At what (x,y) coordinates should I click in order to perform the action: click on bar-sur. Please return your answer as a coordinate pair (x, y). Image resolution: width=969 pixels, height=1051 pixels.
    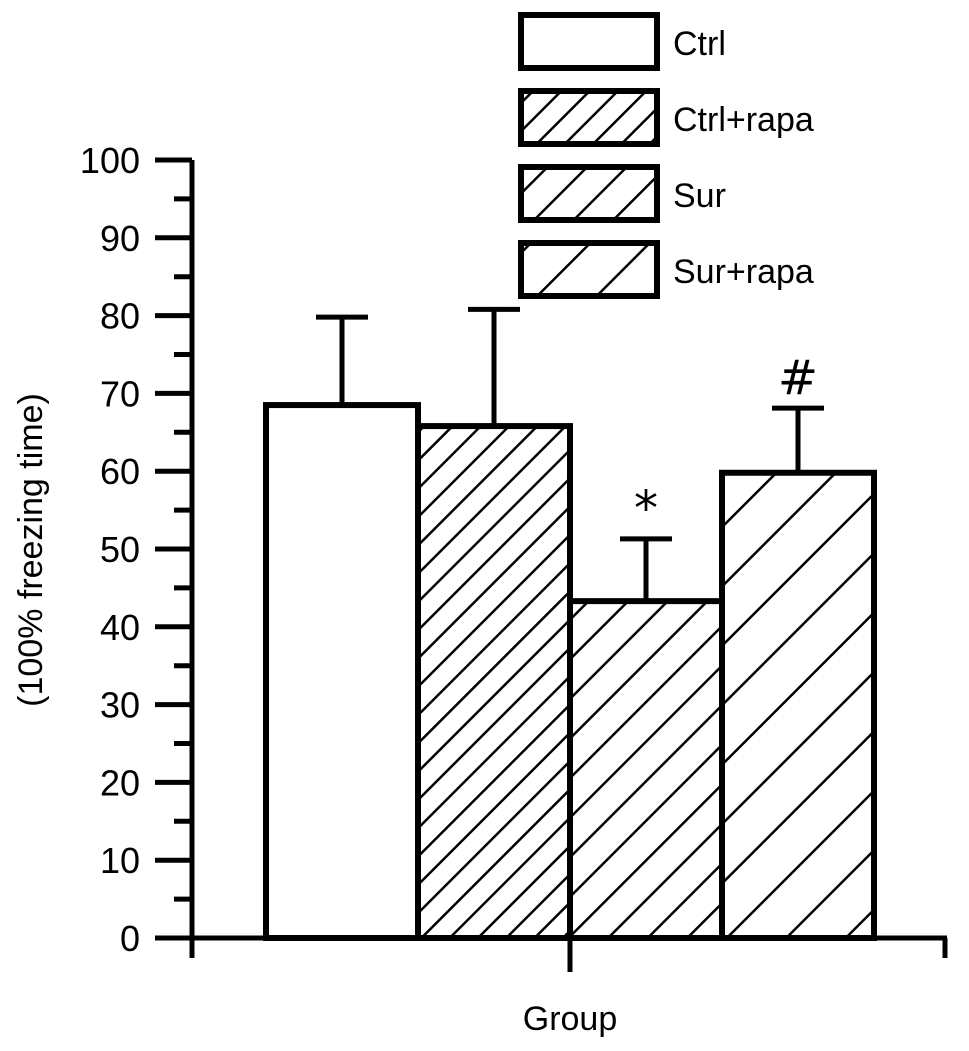
    Looking at the image, I should click on (646, 769).